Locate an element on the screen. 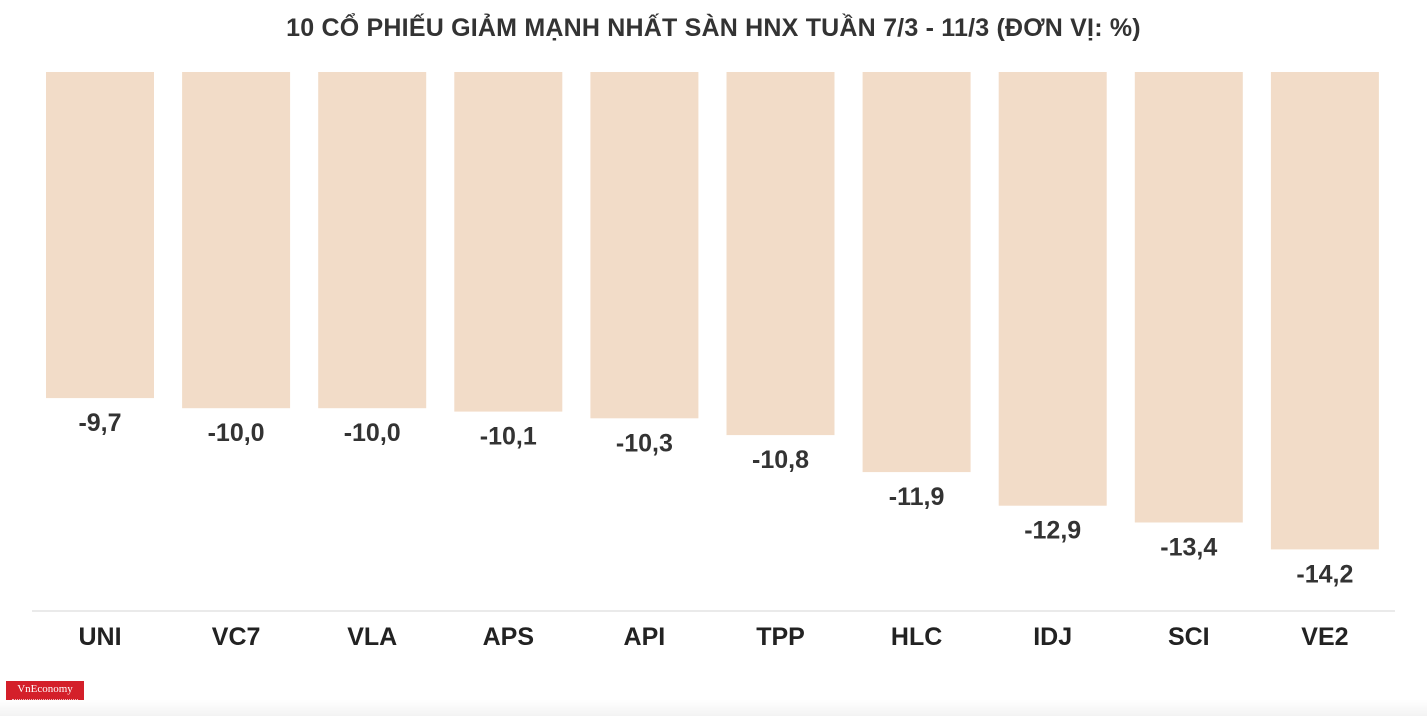 This screenshot has height=716, width=1427. value-label-vla: -10,0 is located at coordinates (372, 433).